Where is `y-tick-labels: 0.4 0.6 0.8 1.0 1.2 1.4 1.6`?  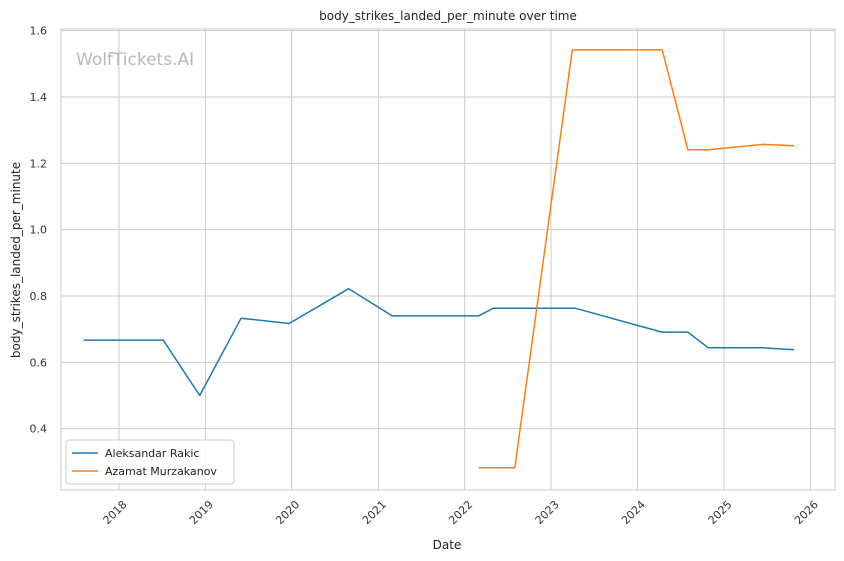
y-tick-labels: 0.4 0.6 0.8 1.0 1.2 1.4 1.6 is located at coordinates (39, 230).